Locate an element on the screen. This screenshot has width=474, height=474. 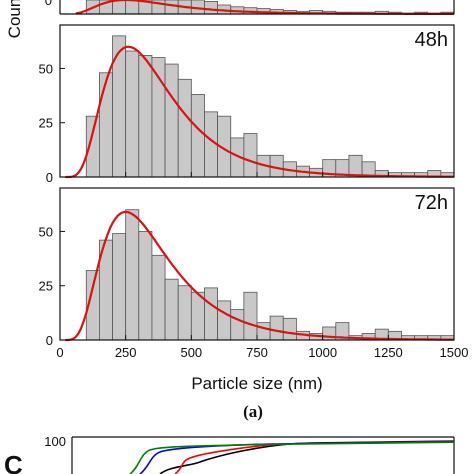
x-axis-label: Particle size (nm) is located at coordinates (256, 383).